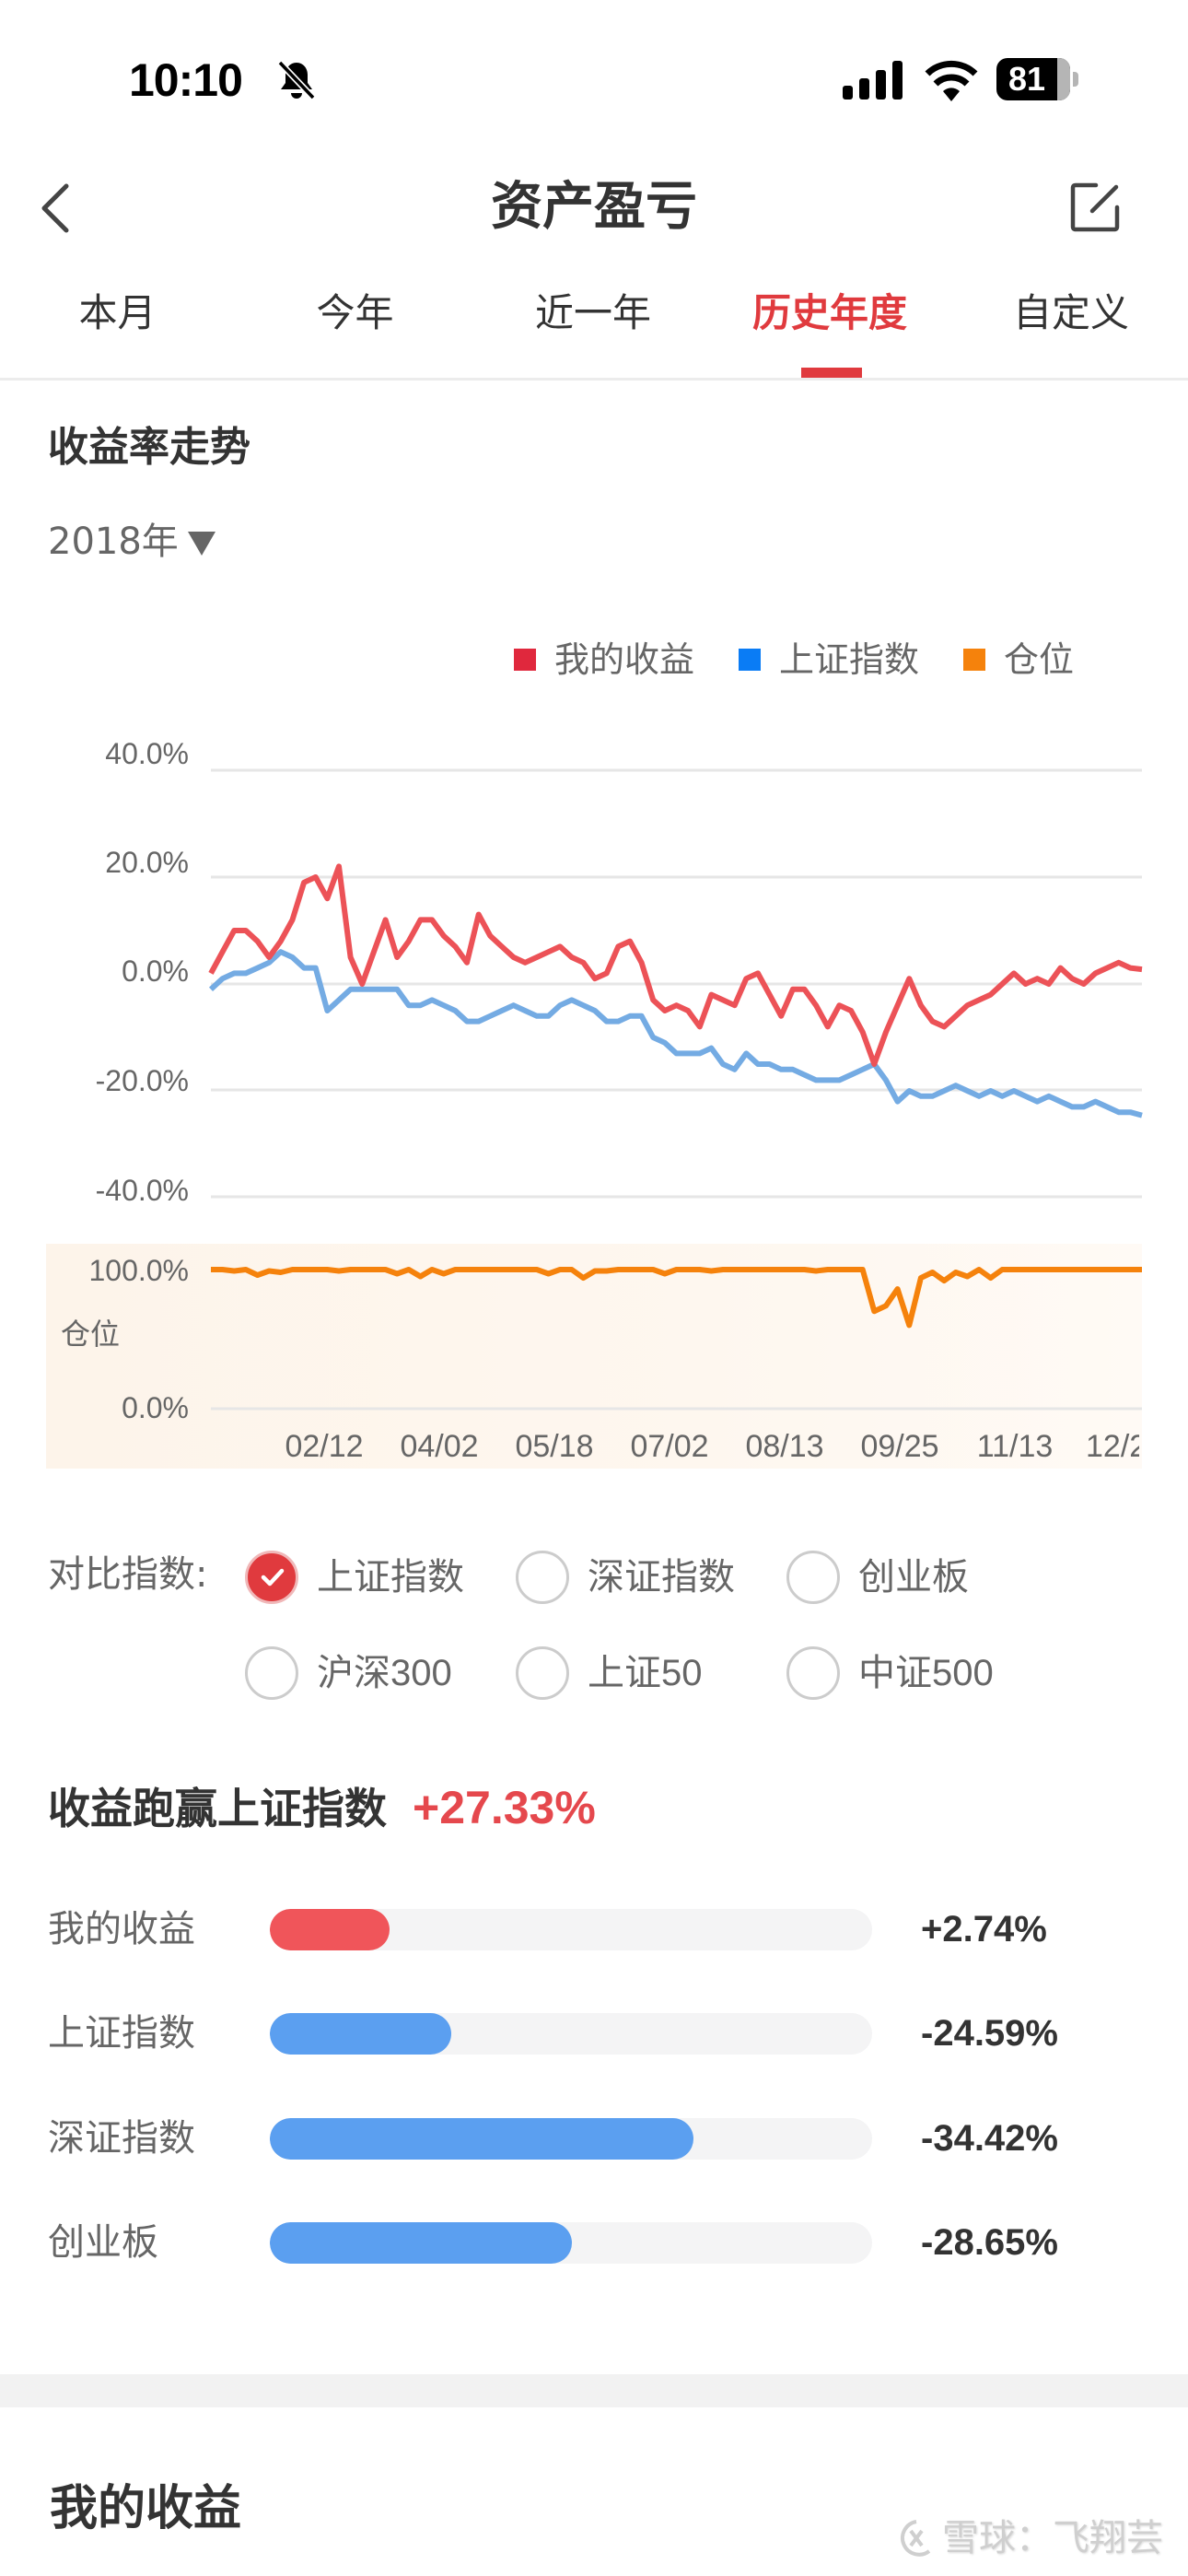 Image resolution: width=1188 pixels, height=2576 pixels. What do you see at coordinates (128, 1574) in the screenshot?
I see `compare-index-label: 对比指数:` at bounding box center [128, 1574].